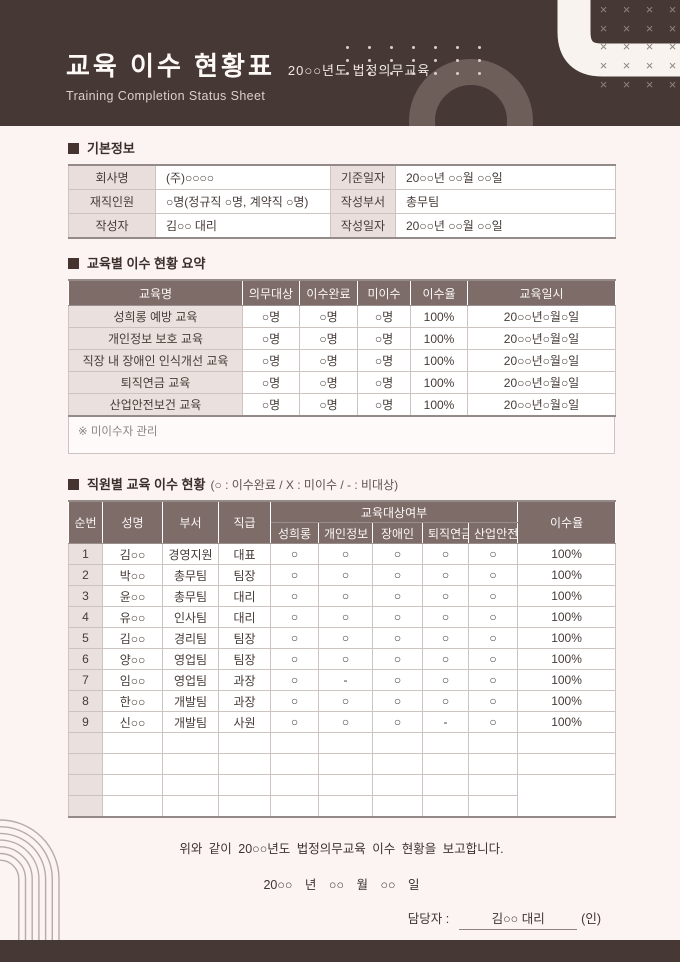  I want to click on staff-dept-cell: 영업팀, so click(190, 659).